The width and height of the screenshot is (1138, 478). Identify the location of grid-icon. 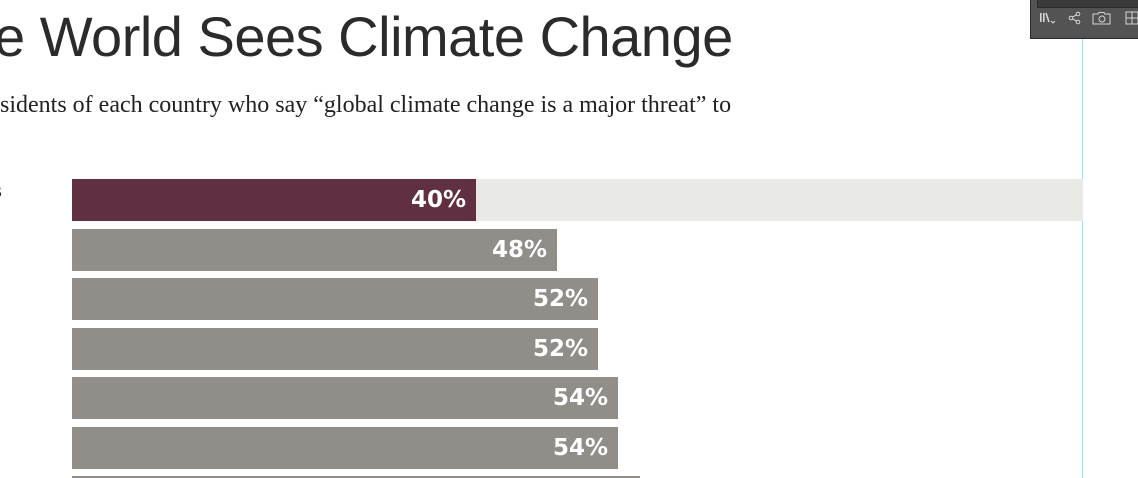
(1131, 19).